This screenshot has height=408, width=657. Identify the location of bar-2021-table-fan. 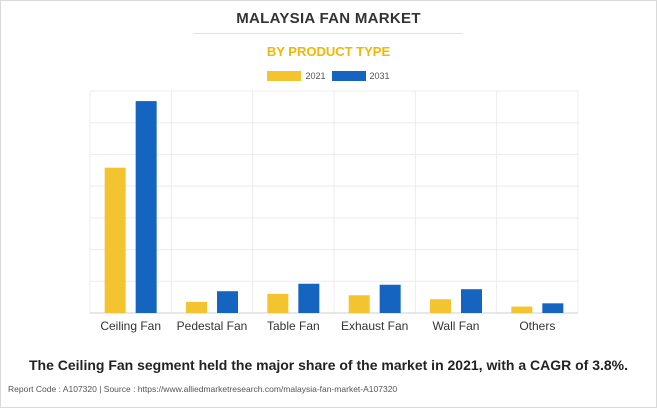
(278, 303).